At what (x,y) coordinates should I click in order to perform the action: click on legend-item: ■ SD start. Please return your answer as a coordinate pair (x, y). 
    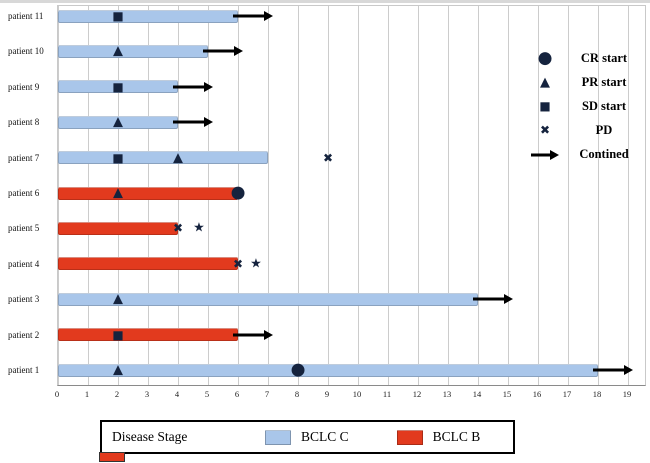
    Looking at the image, I should click on (586, 106).